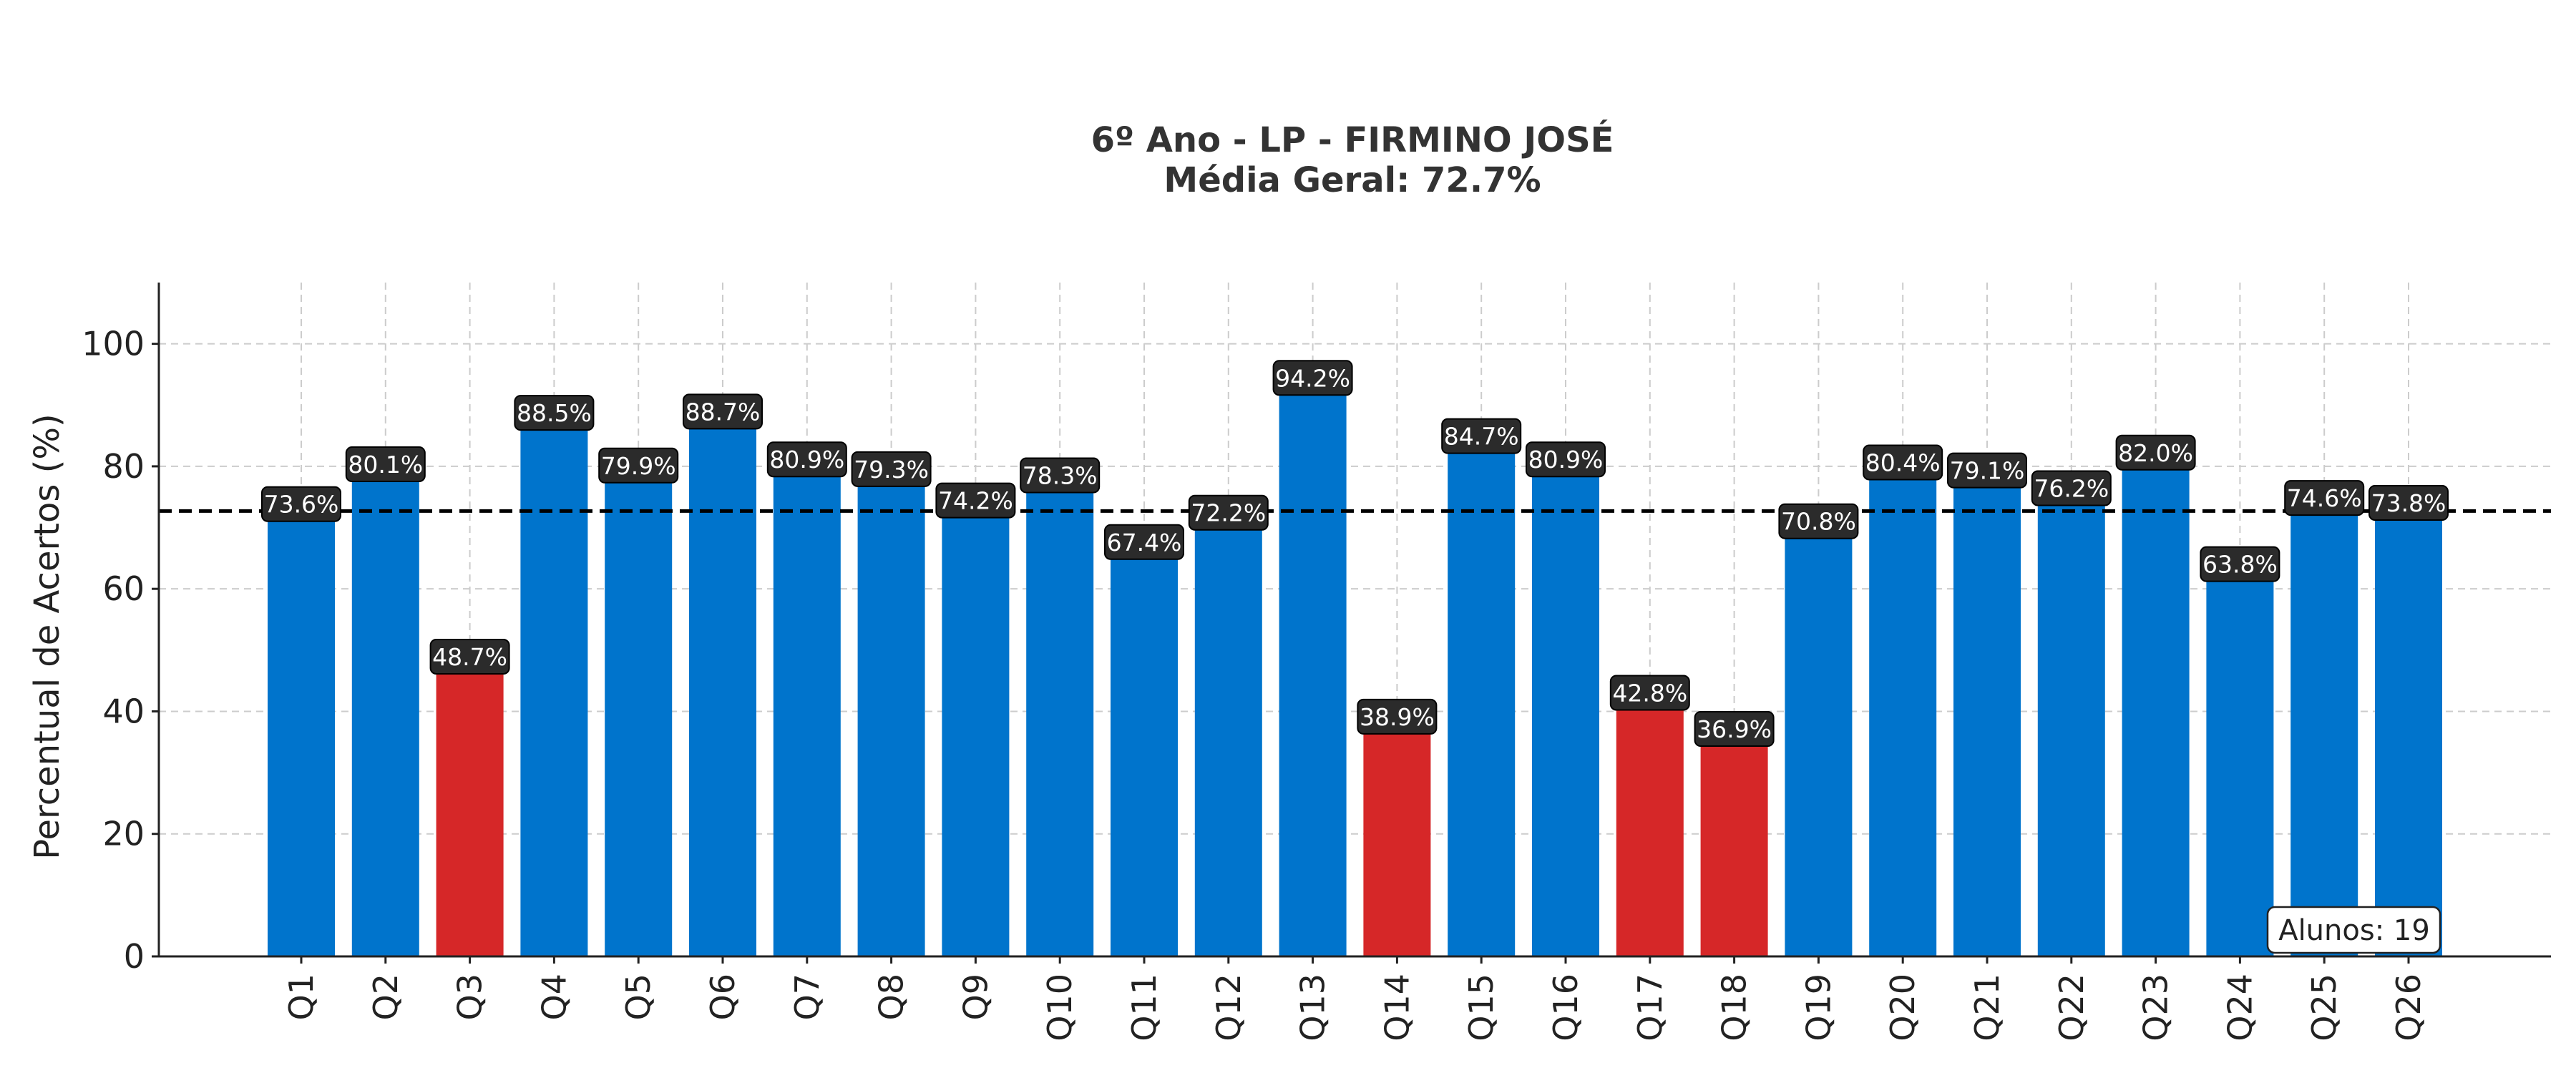 This screenshot has width=2576, height=1073. What do you see at coordinates (385, 711) in the screenshot?
I see `bar-q2` at bounding box center [385, 711].